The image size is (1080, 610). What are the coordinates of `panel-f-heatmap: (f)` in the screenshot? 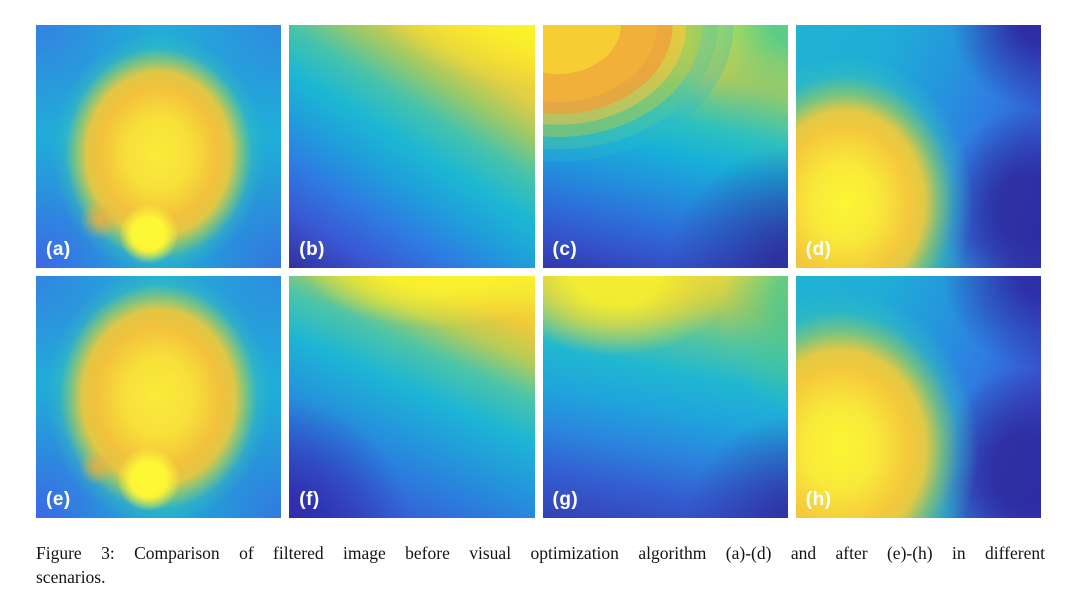 It's located at (412, 396).